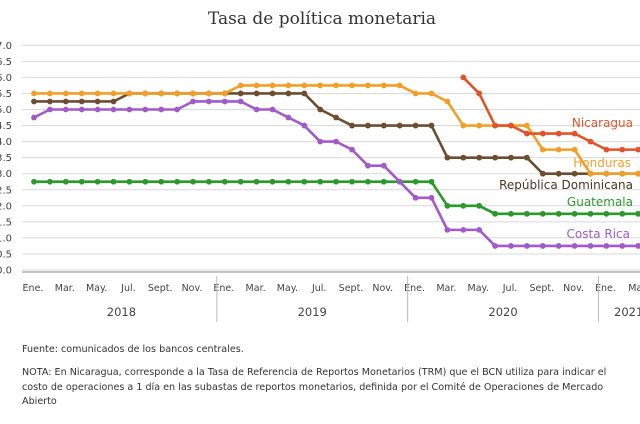  Describe the element at coordinates (6, 238) in the screenshot. I see `y-tick-label: 1.0` at that location.